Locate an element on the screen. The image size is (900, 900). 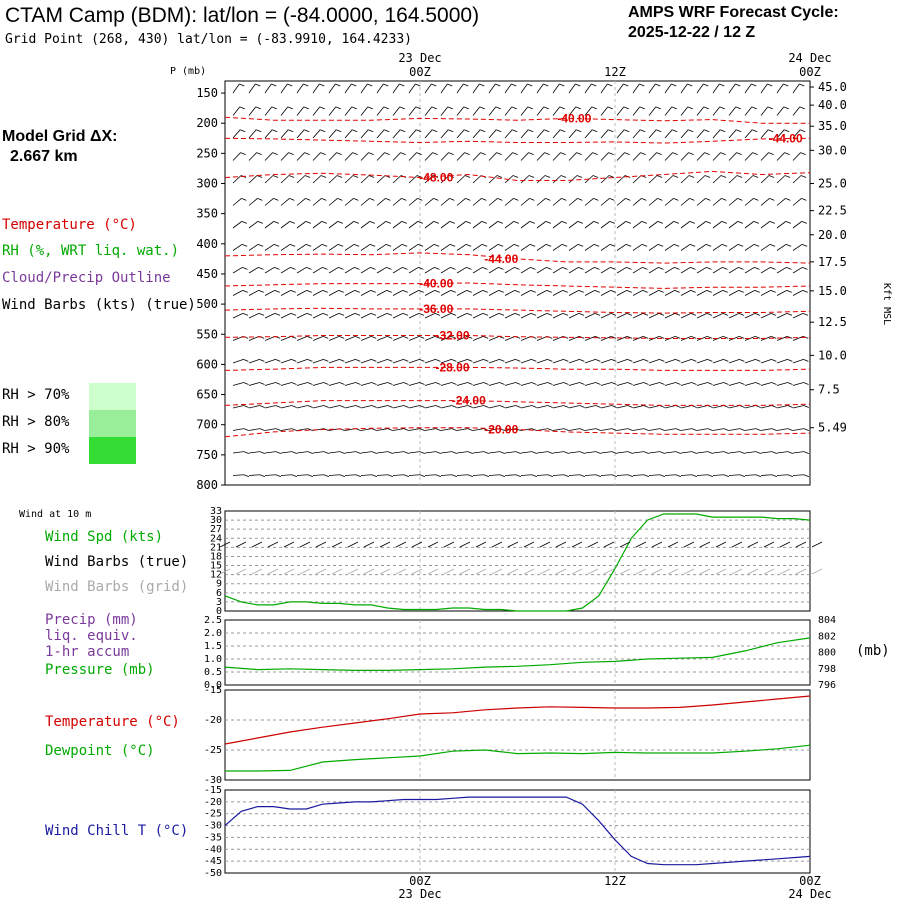
wind-chill-panel-frame is located at coordinates (517, 831).